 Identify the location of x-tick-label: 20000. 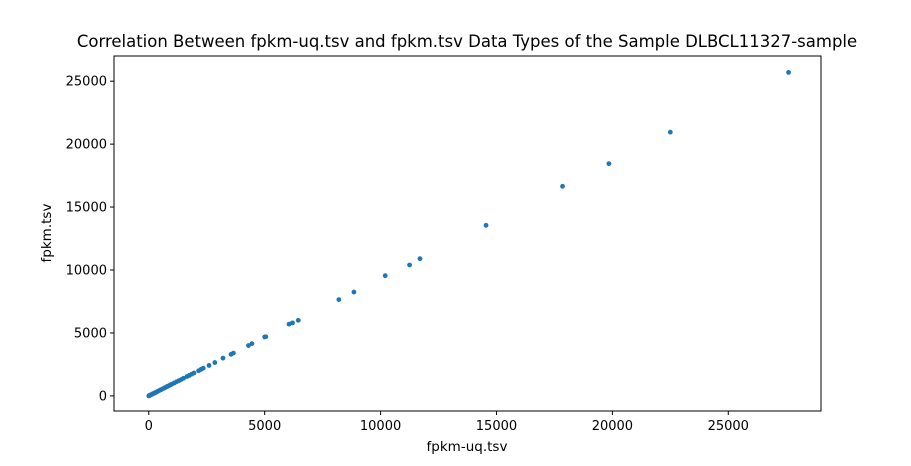
(612, 426).